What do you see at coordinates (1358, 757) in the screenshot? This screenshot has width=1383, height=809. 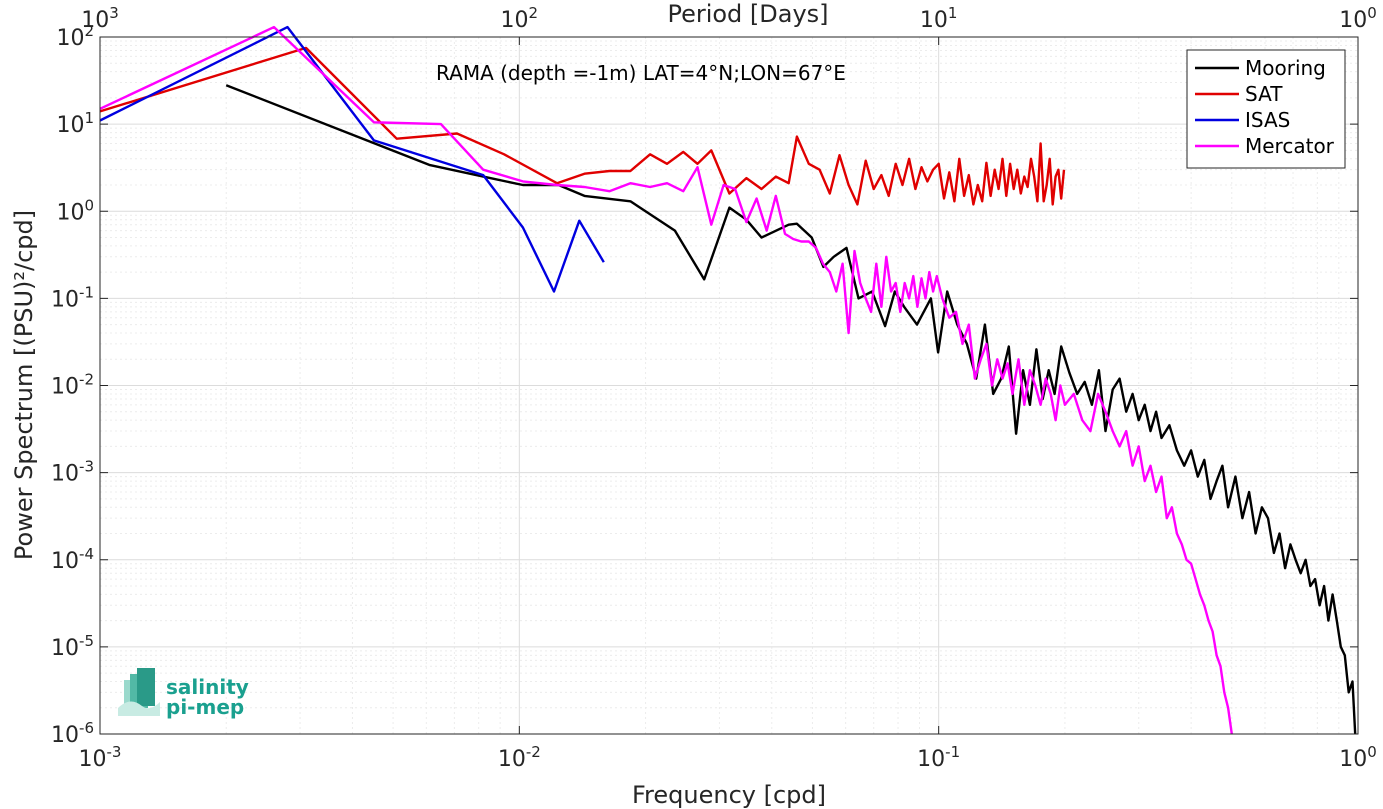 I see `x-tick-label: 10⁰` at bounding box center [1358, 757].